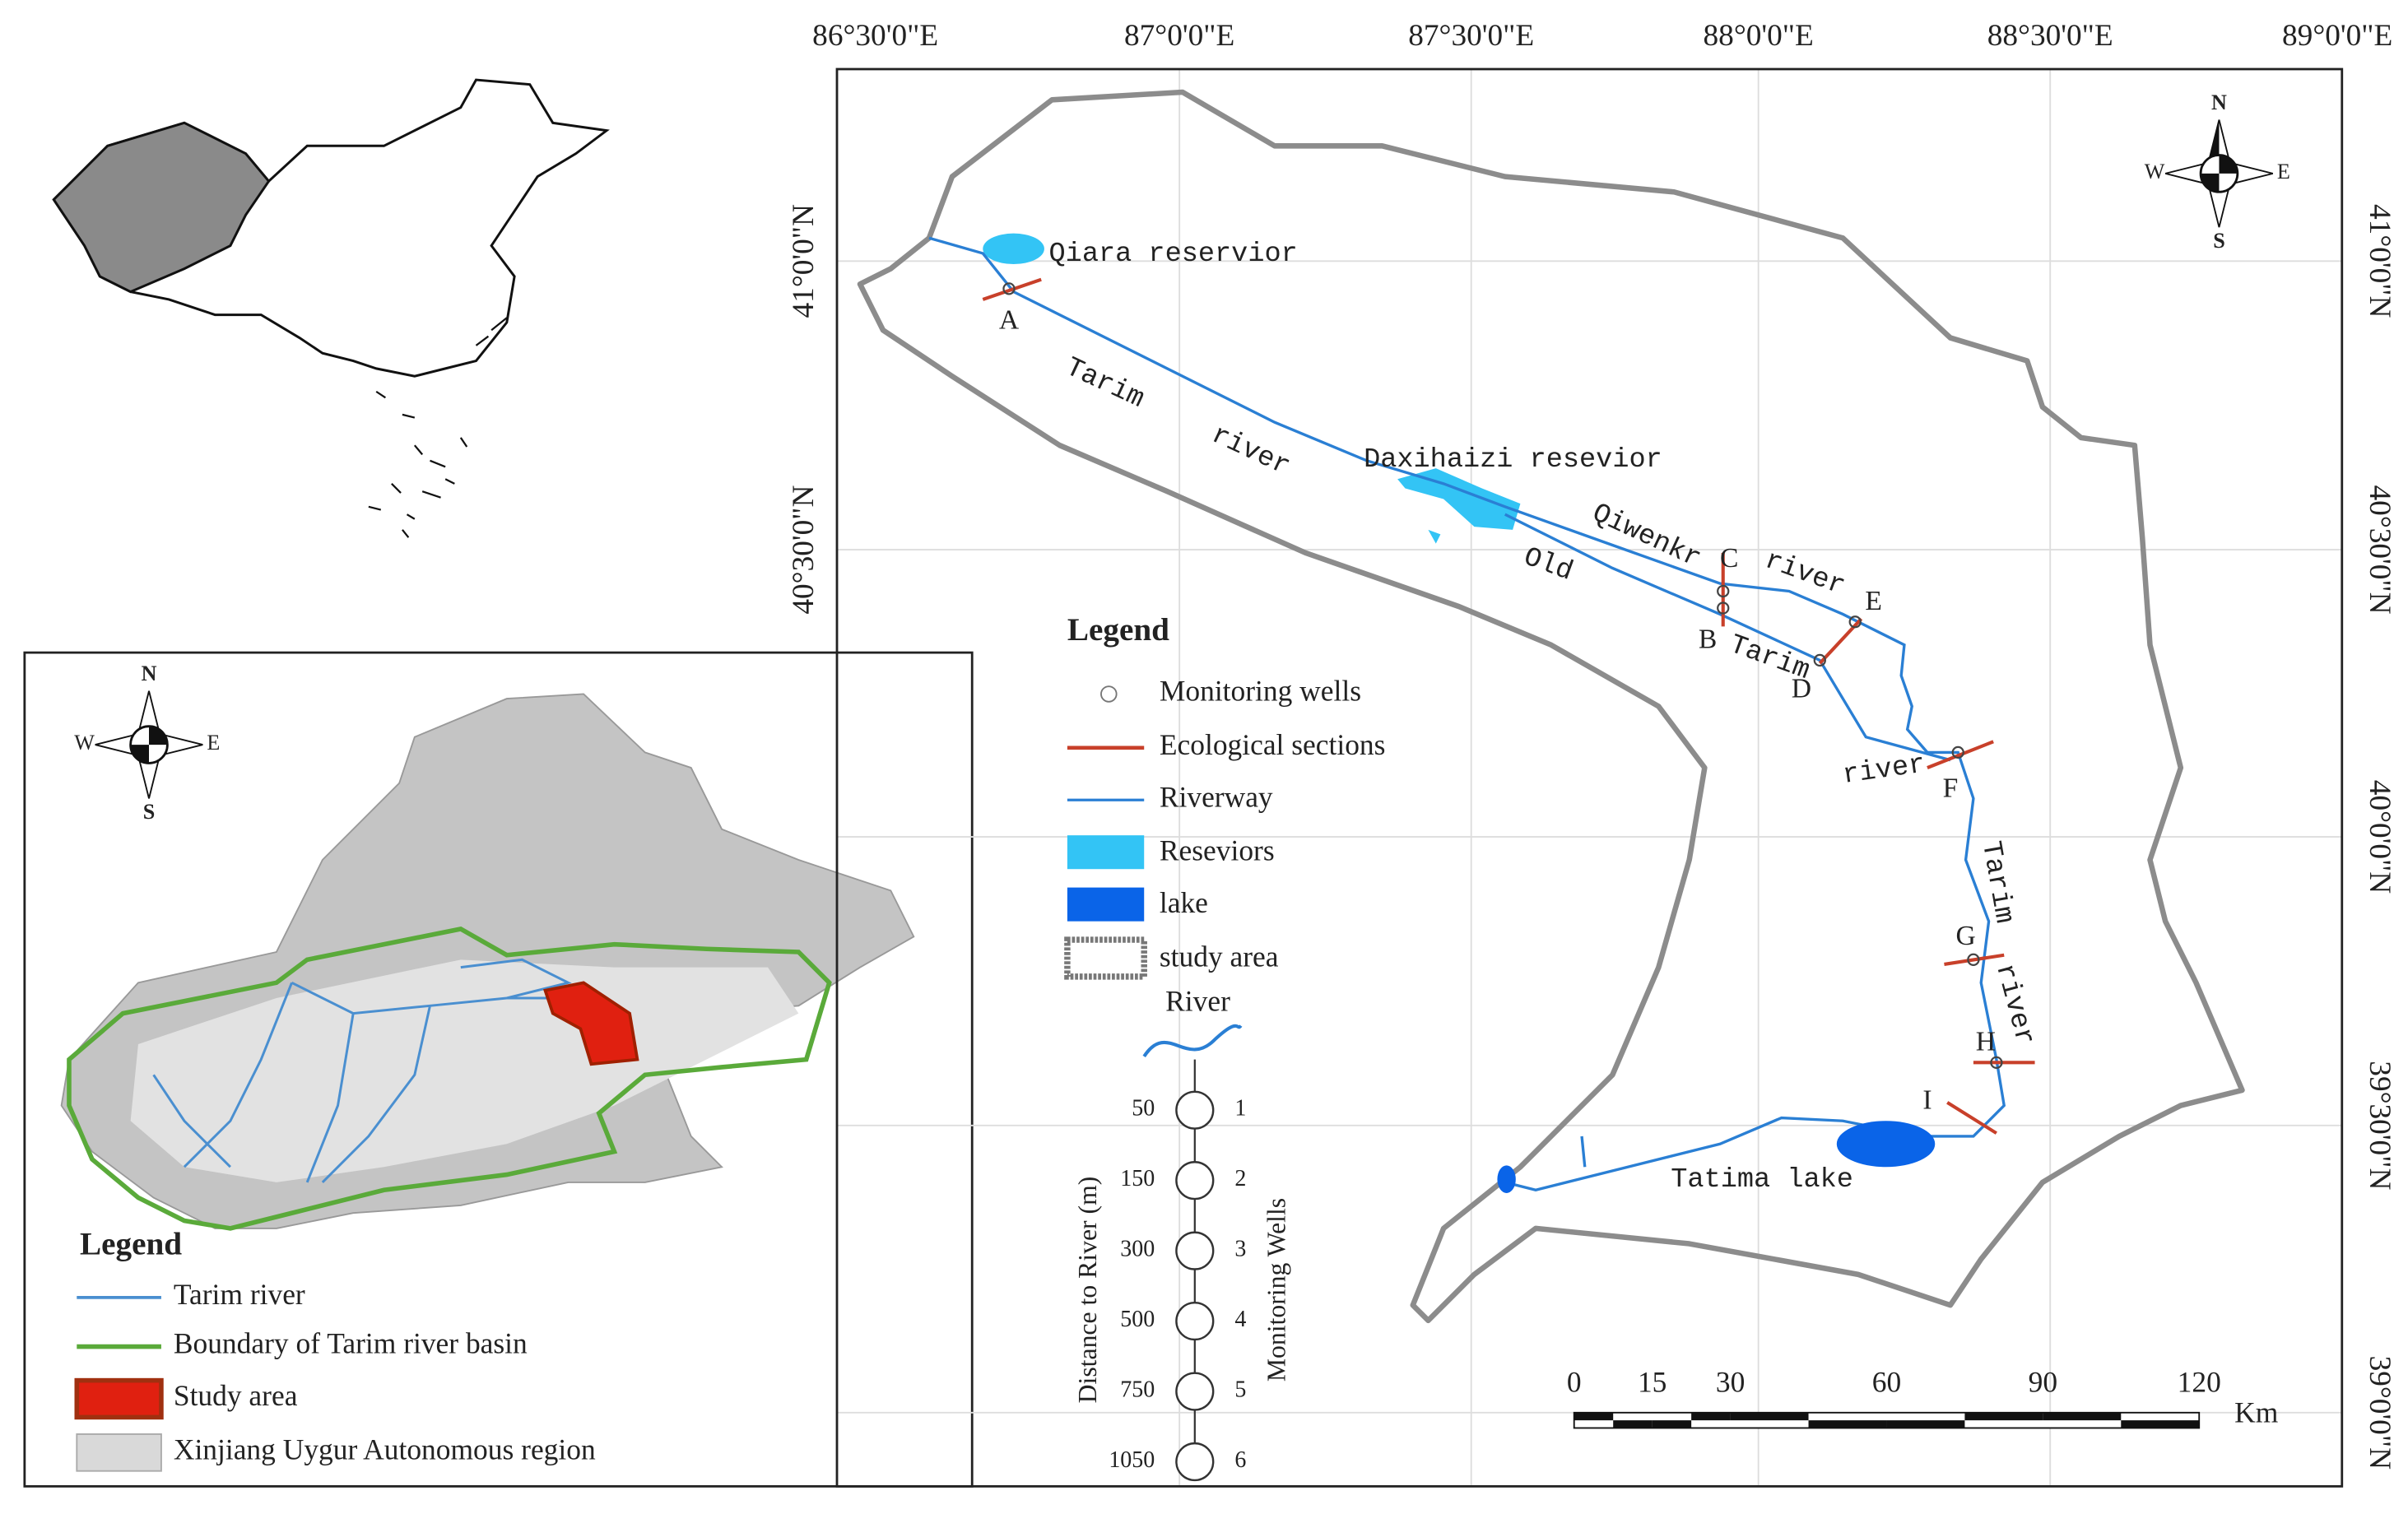  I want to click on legend-item: Ecological sections, so click(1273, 744).